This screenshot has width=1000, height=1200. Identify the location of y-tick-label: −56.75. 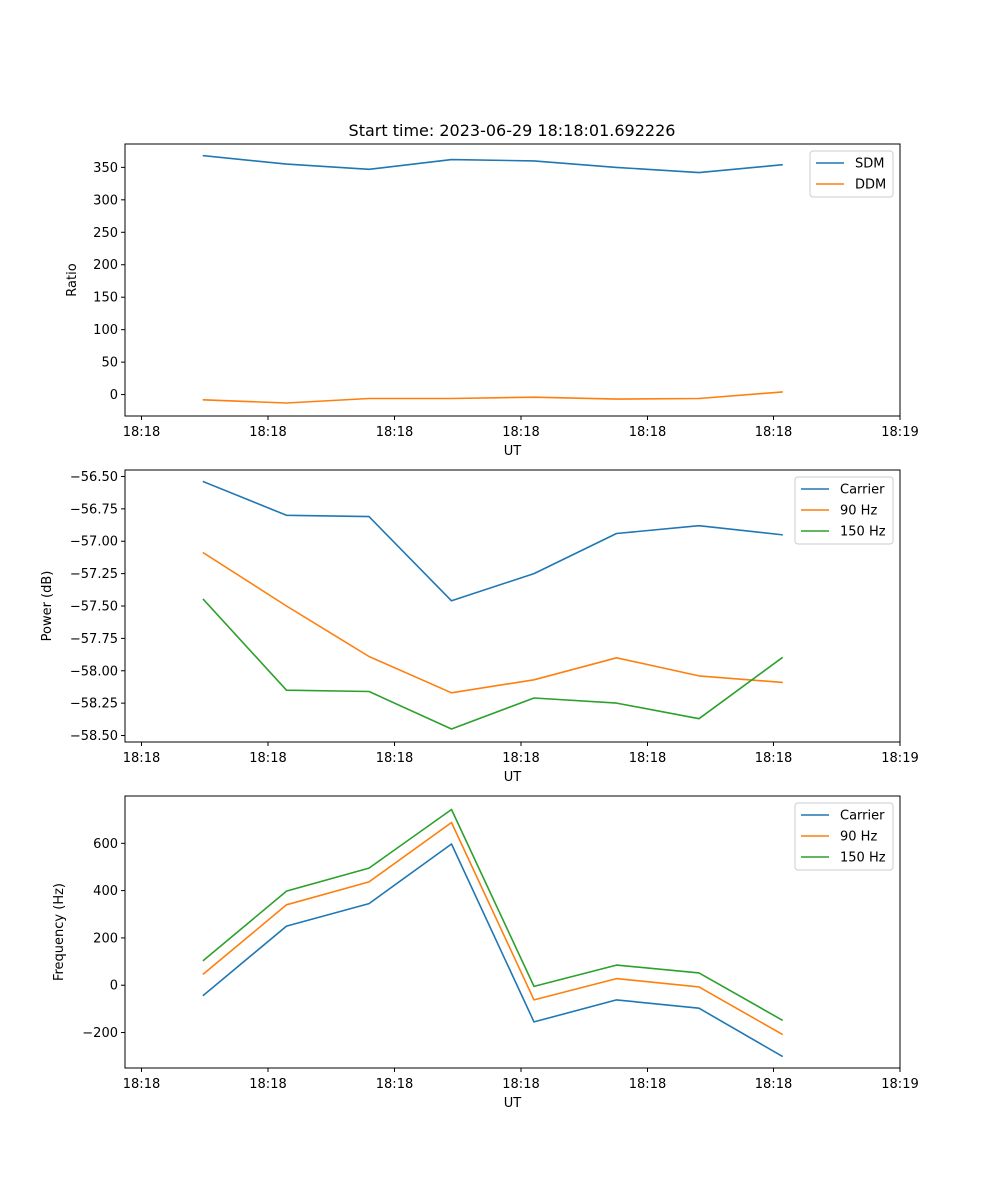
(94, 509).